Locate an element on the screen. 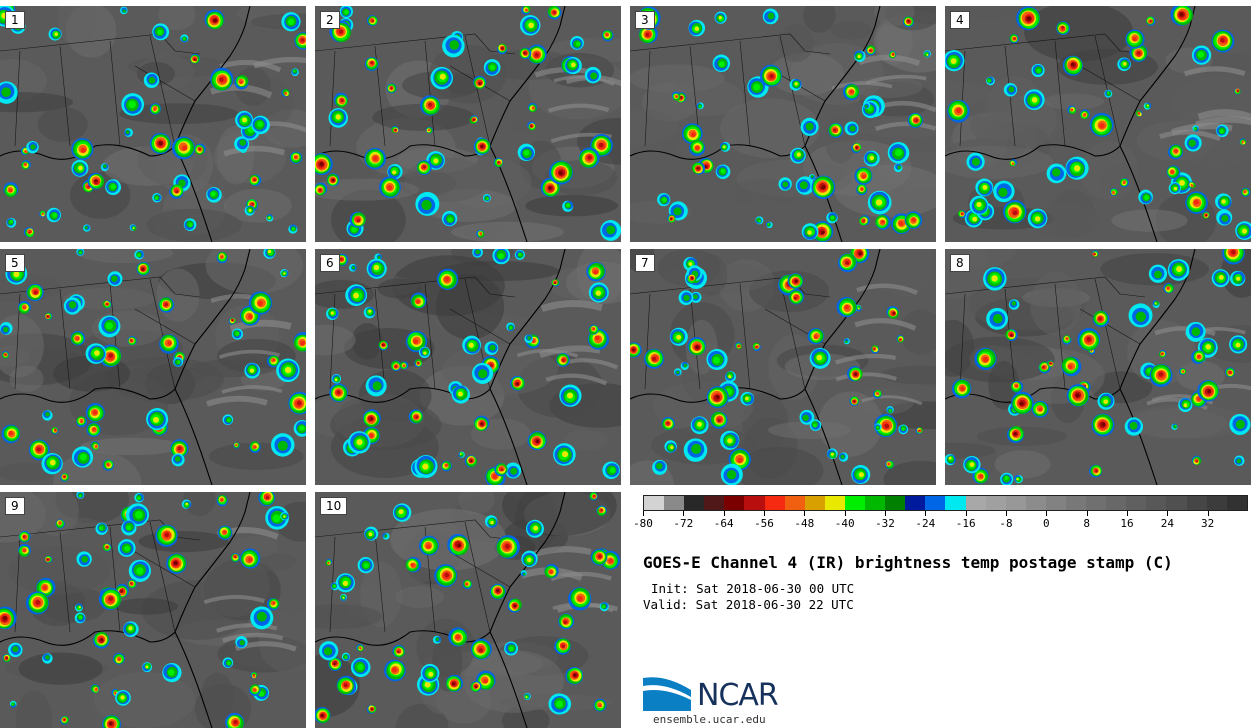 This screenshot has width=1260, height=728. colorbar-tick-label: -32 is located at coordinates (885, 523).